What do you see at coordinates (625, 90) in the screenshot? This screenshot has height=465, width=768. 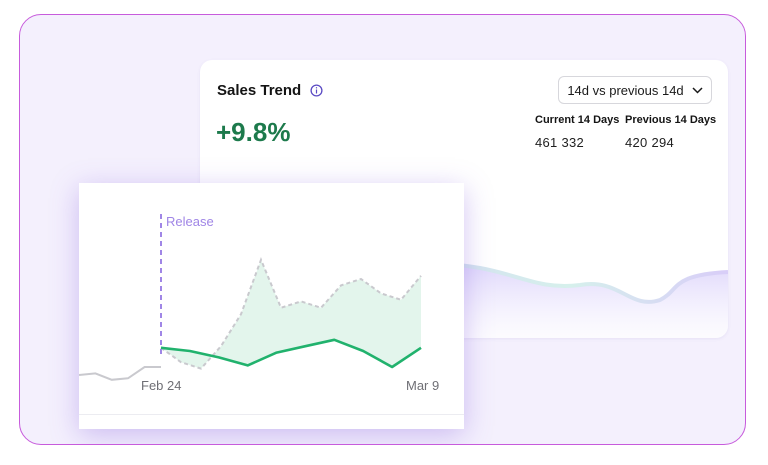 I see `range-dropdown-label: 14d vs previous 14d` at bounding box center [625, 90].